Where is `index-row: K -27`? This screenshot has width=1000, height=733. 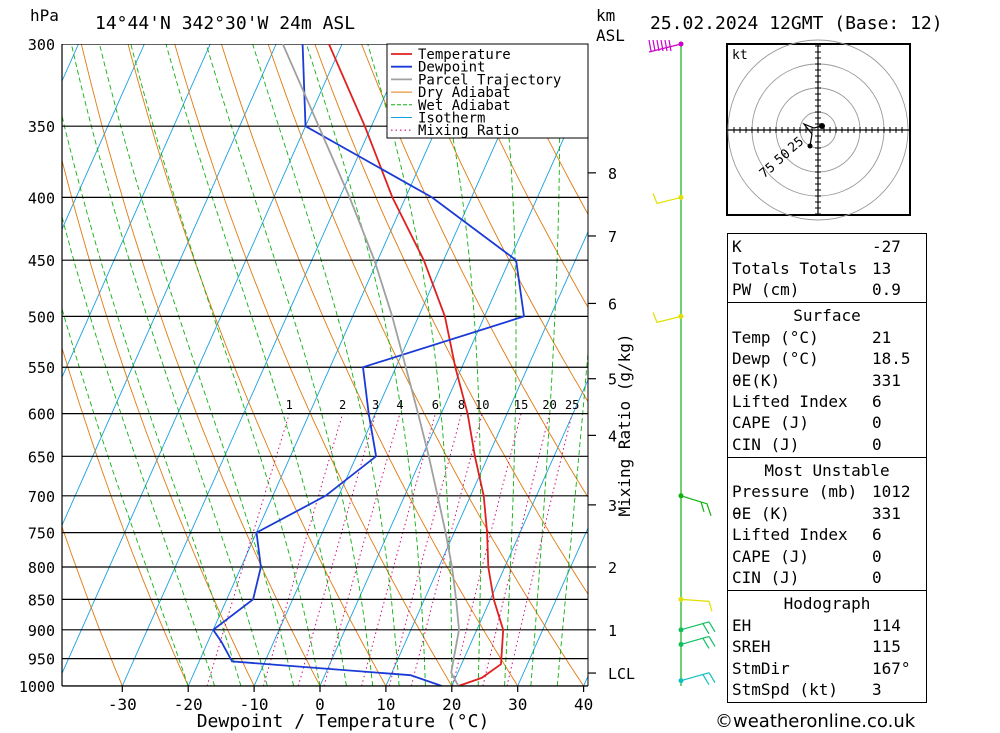
index-row: K -27 is located at coordinates (829, 246).